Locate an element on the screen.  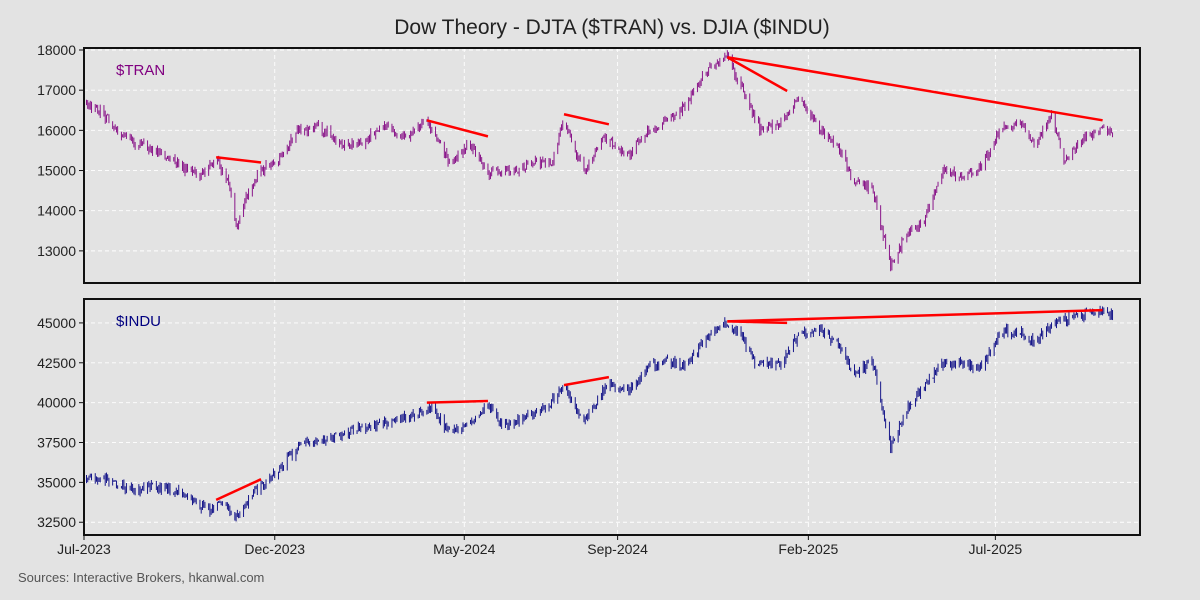
x-tick-label: Jul-2023 is located at coordinates (84, 549).